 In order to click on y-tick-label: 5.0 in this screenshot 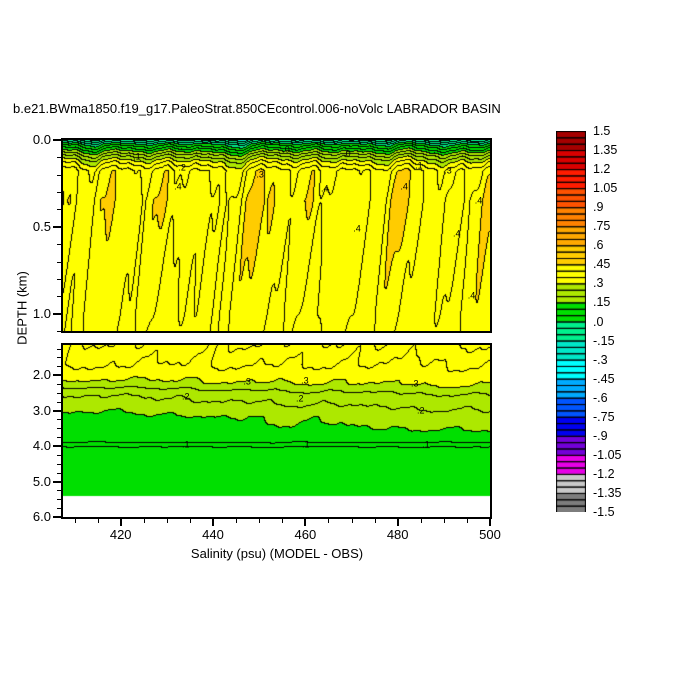, I will do `click(41, 481)`.